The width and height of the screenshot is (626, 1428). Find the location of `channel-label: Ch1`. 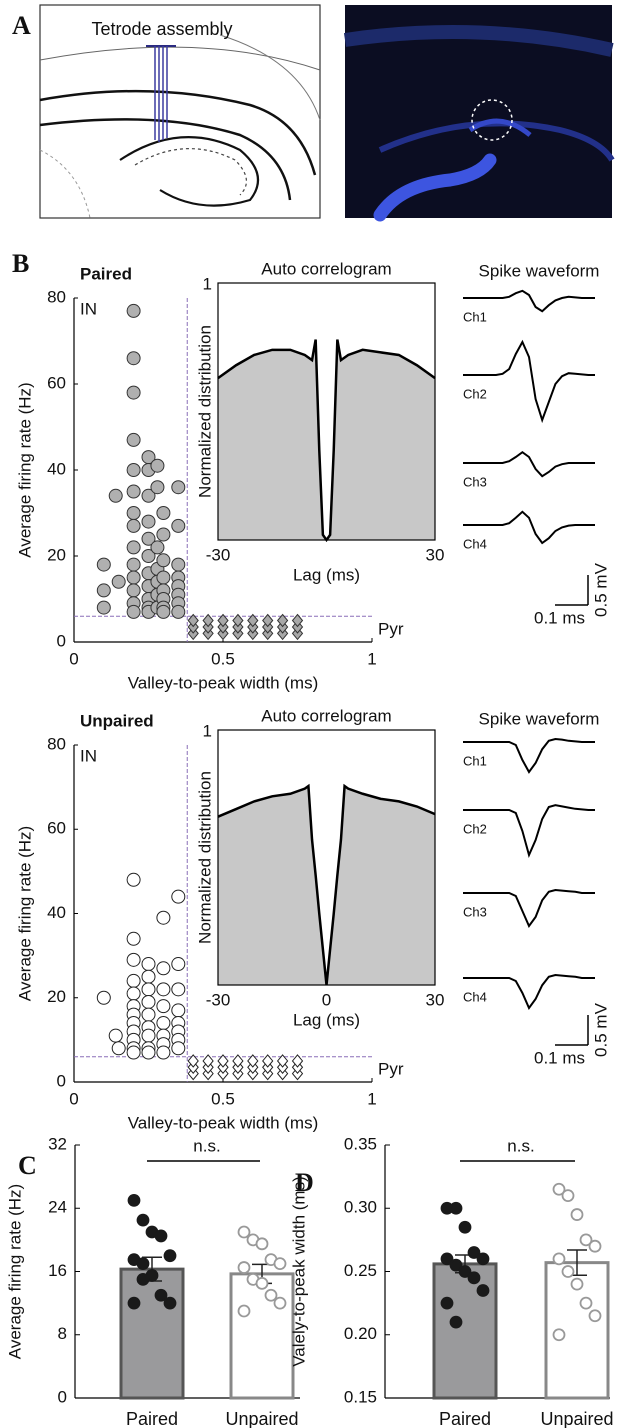

channel-label: Ch1 is located at coordinates (475, 760).